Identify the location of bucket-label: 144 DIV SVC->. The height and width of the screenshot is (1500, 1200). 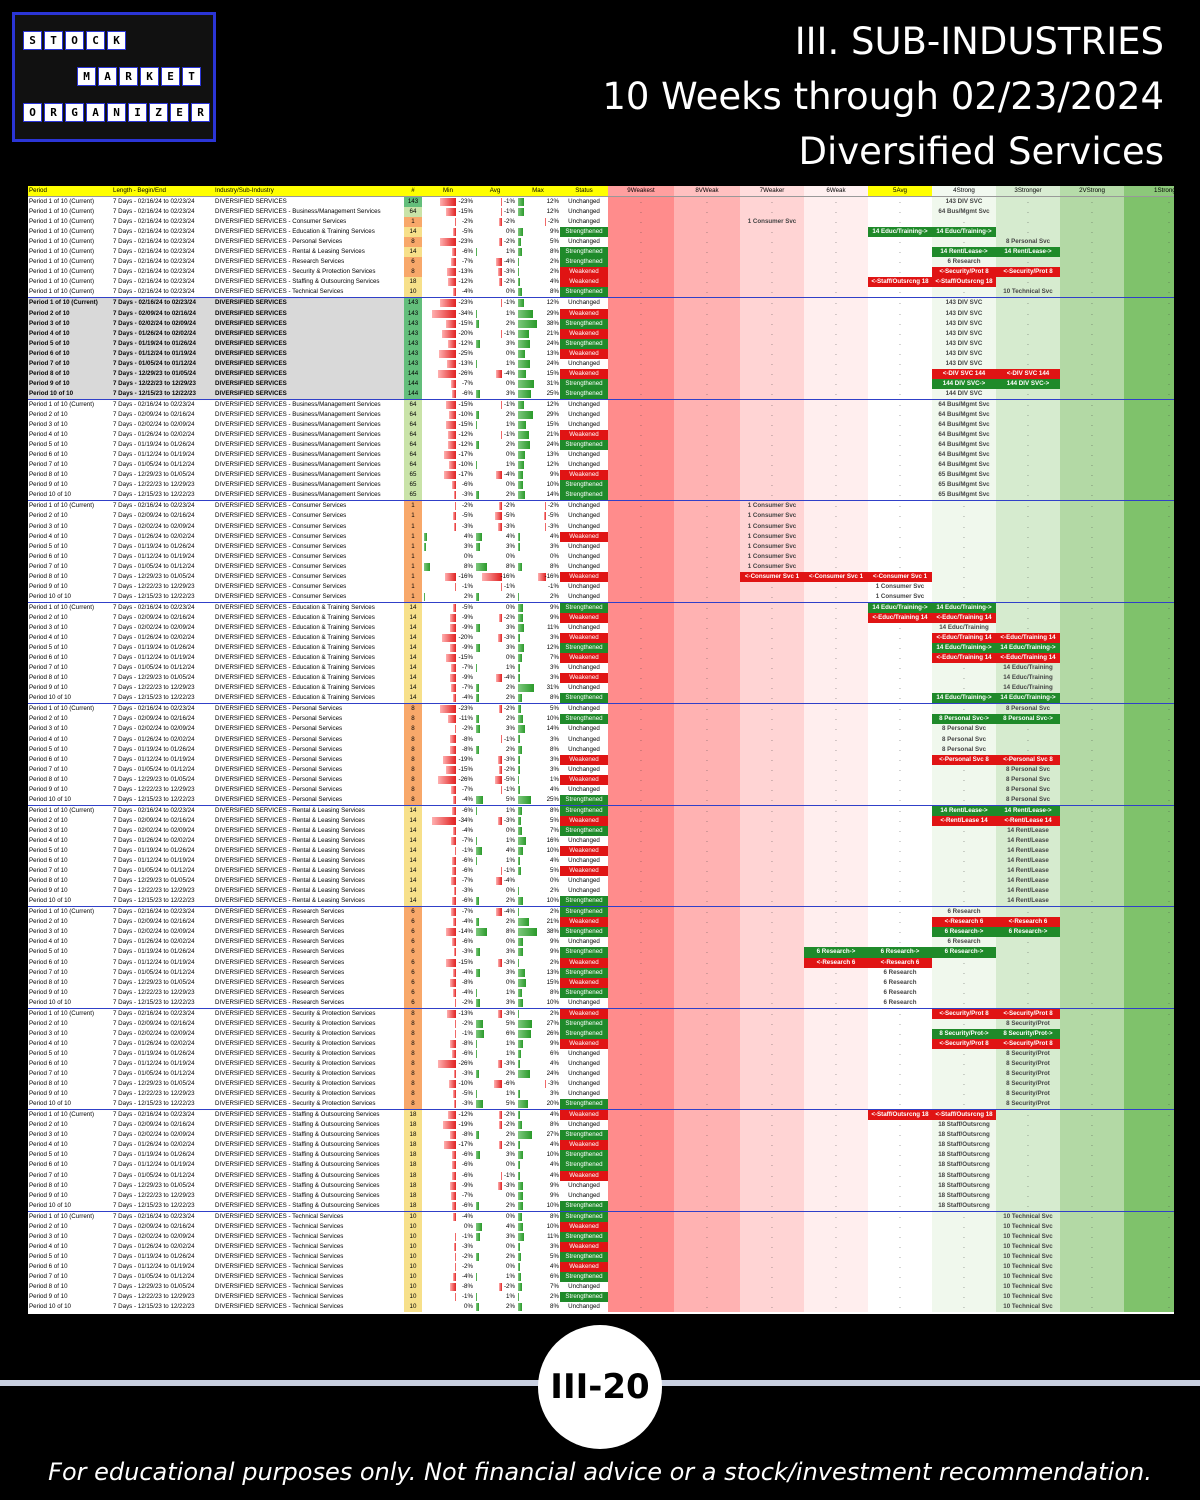
(1028, 383).